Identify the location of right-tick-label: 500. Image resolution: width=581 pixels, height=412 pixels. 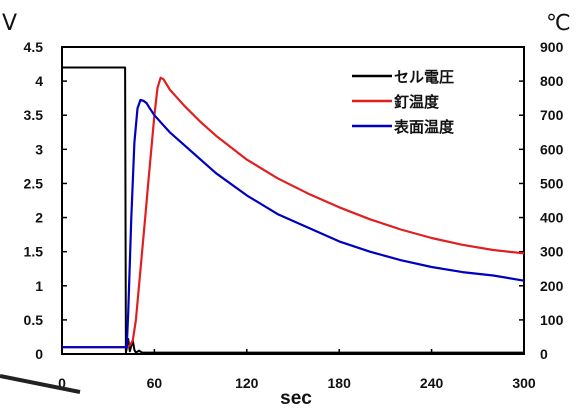
(552, 183).